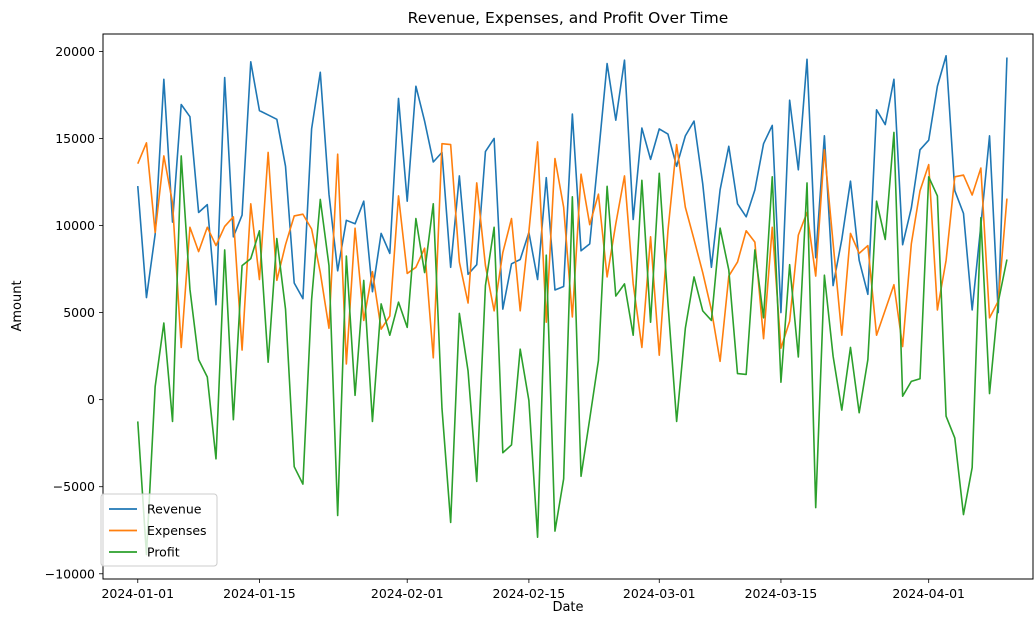 This screenshot has height=624, width=1034. What do you see at coordinates (177, 530) in the screenshot?
I see `legend-label-expenses: Expenses` at bounding box center [177, 530].